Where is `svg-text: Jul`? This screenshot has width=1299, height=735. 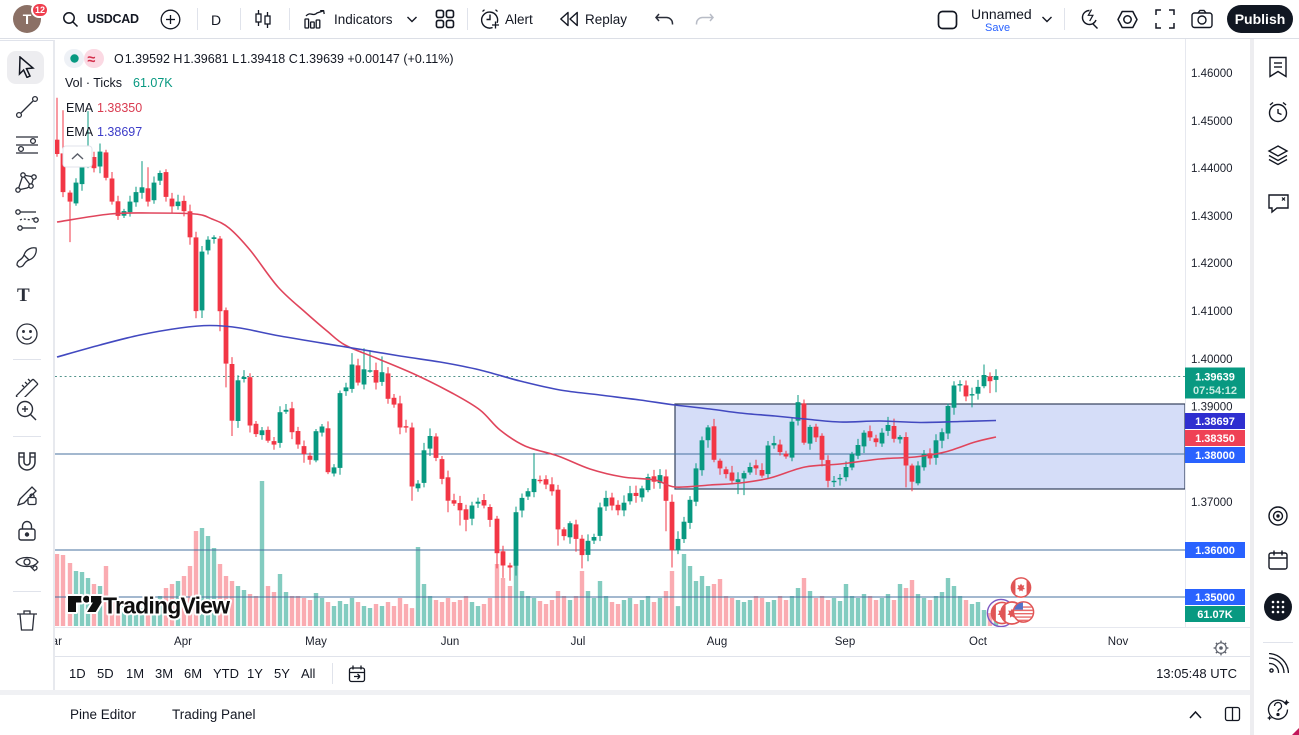 svg-text: Jul is located at coordinates (578, 642).